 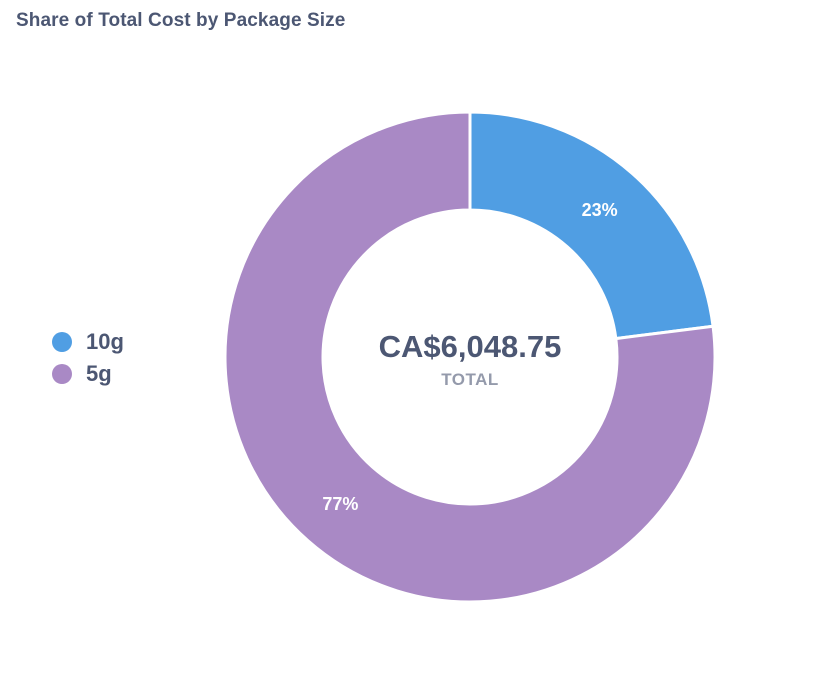 What do you see at coordinates (470, 379) in the screenshot?
I see `center-total-label: TOTAL` at bounding box center [470, 379].